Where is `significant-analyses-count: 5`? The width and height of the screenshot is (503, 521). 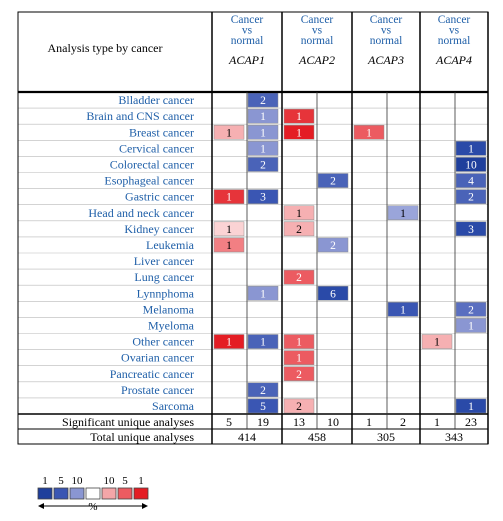
significant-analyses-count: 5 is located at coordinates (229, 422).